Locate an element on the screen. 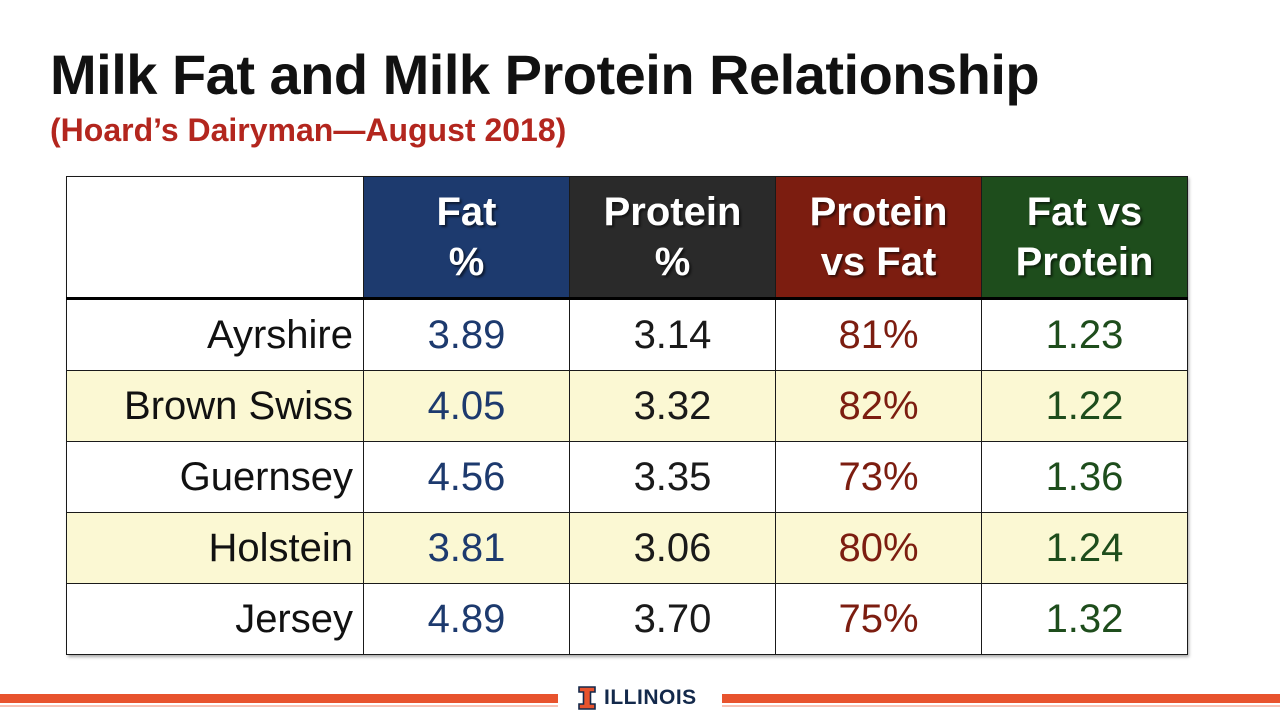  block-i-icon is located at coordinates (587, 698).